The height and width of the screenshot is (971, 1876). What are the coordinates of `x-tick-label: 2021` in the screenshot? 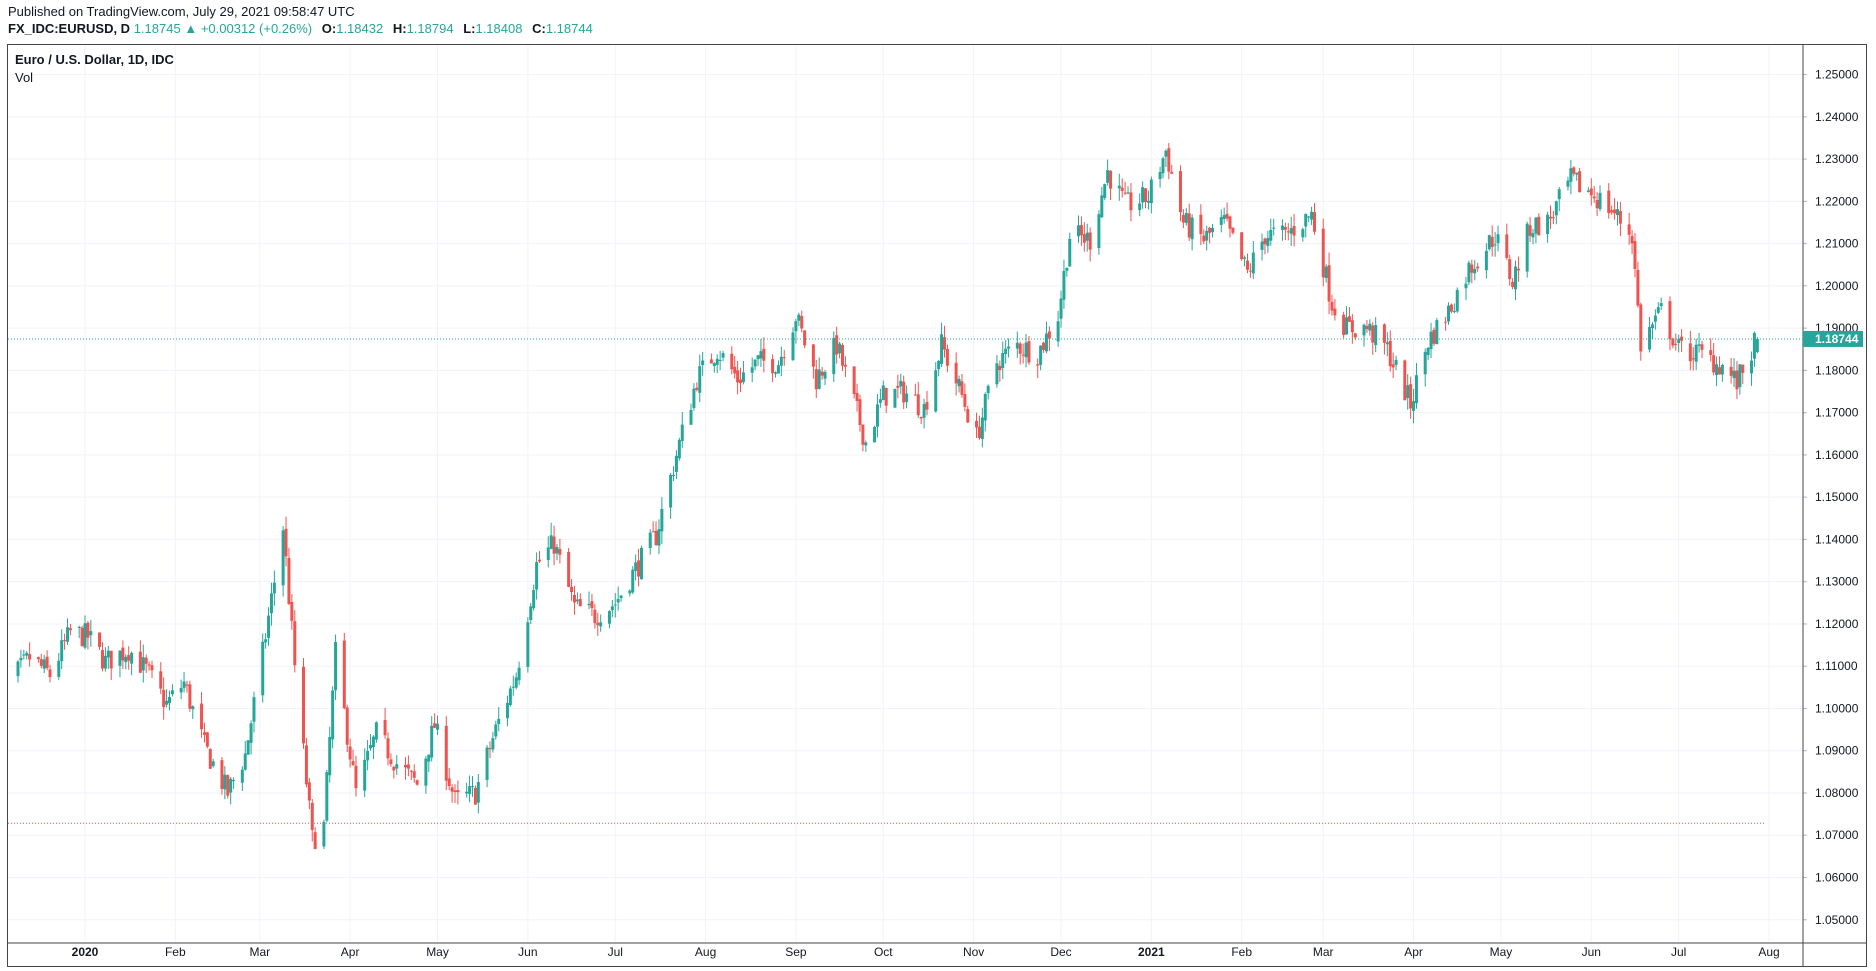 It's located at (1151, 952).